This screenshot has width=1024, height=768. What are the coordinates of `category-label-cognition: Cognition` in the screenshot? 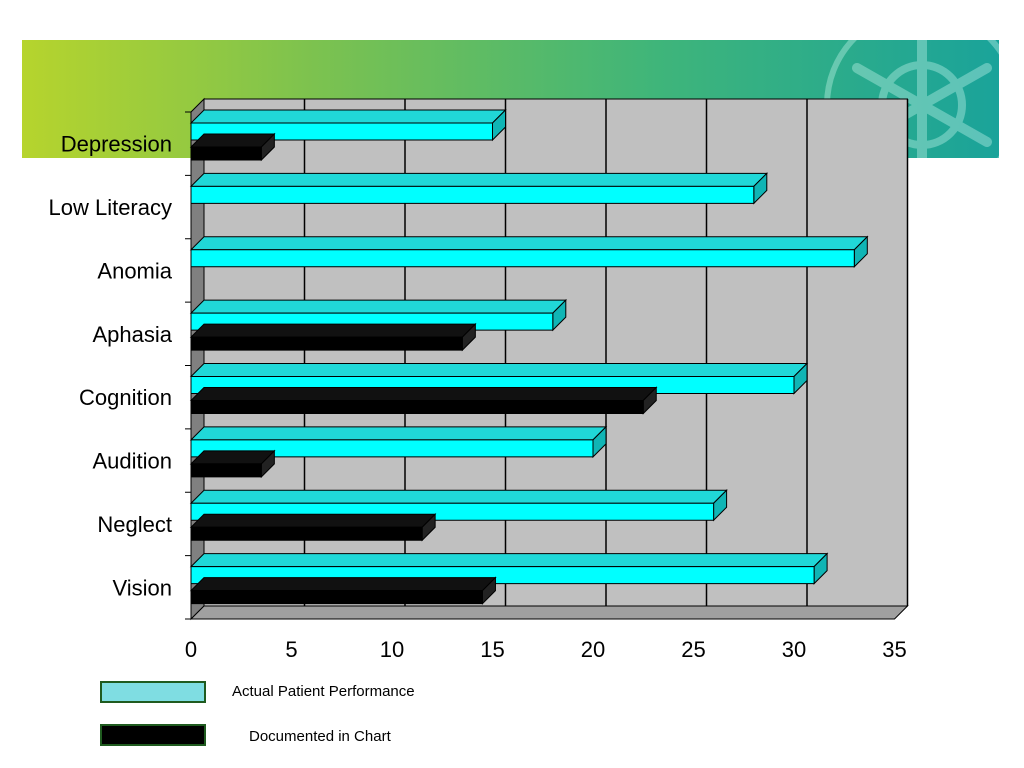 It's located at (125, 397).